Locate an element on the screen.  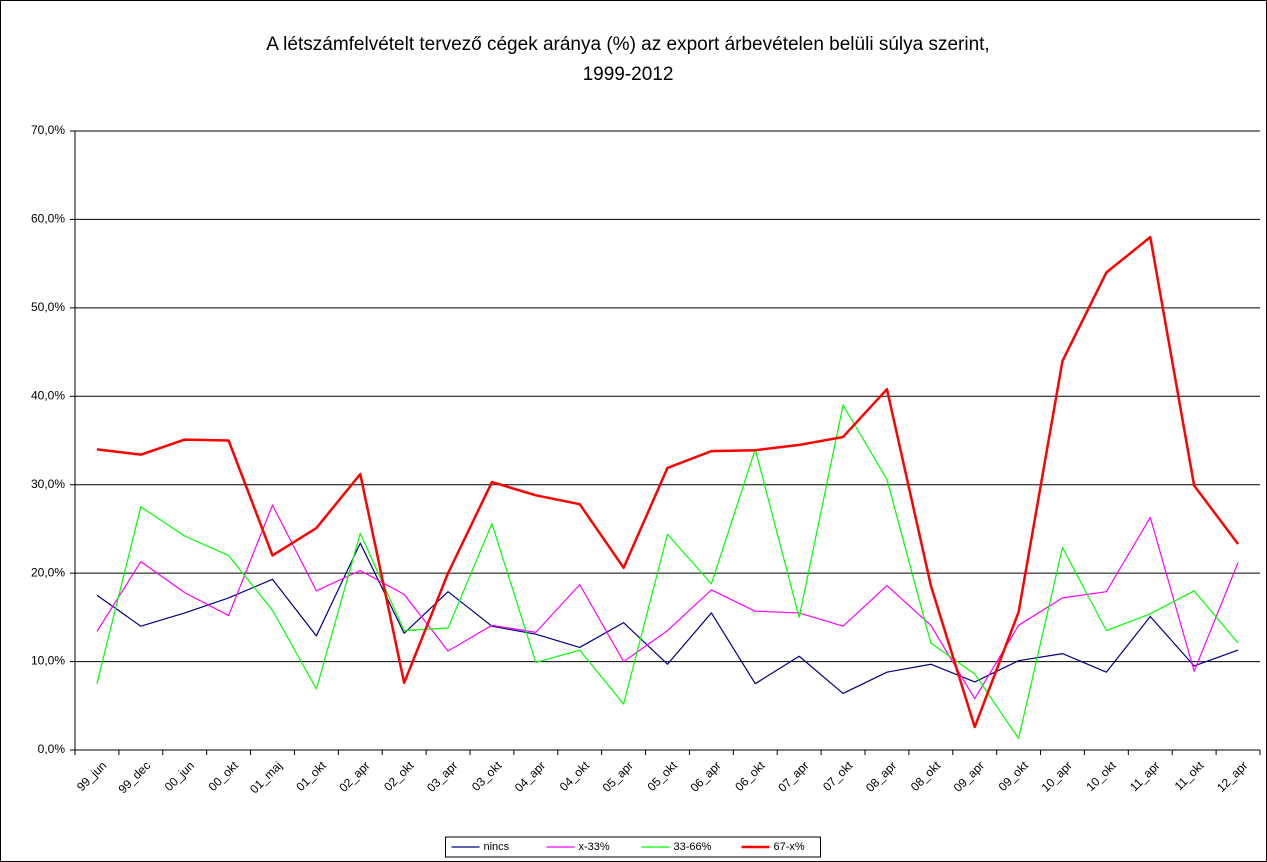
legend-label: x-33% is located at coordinates (594, 847).